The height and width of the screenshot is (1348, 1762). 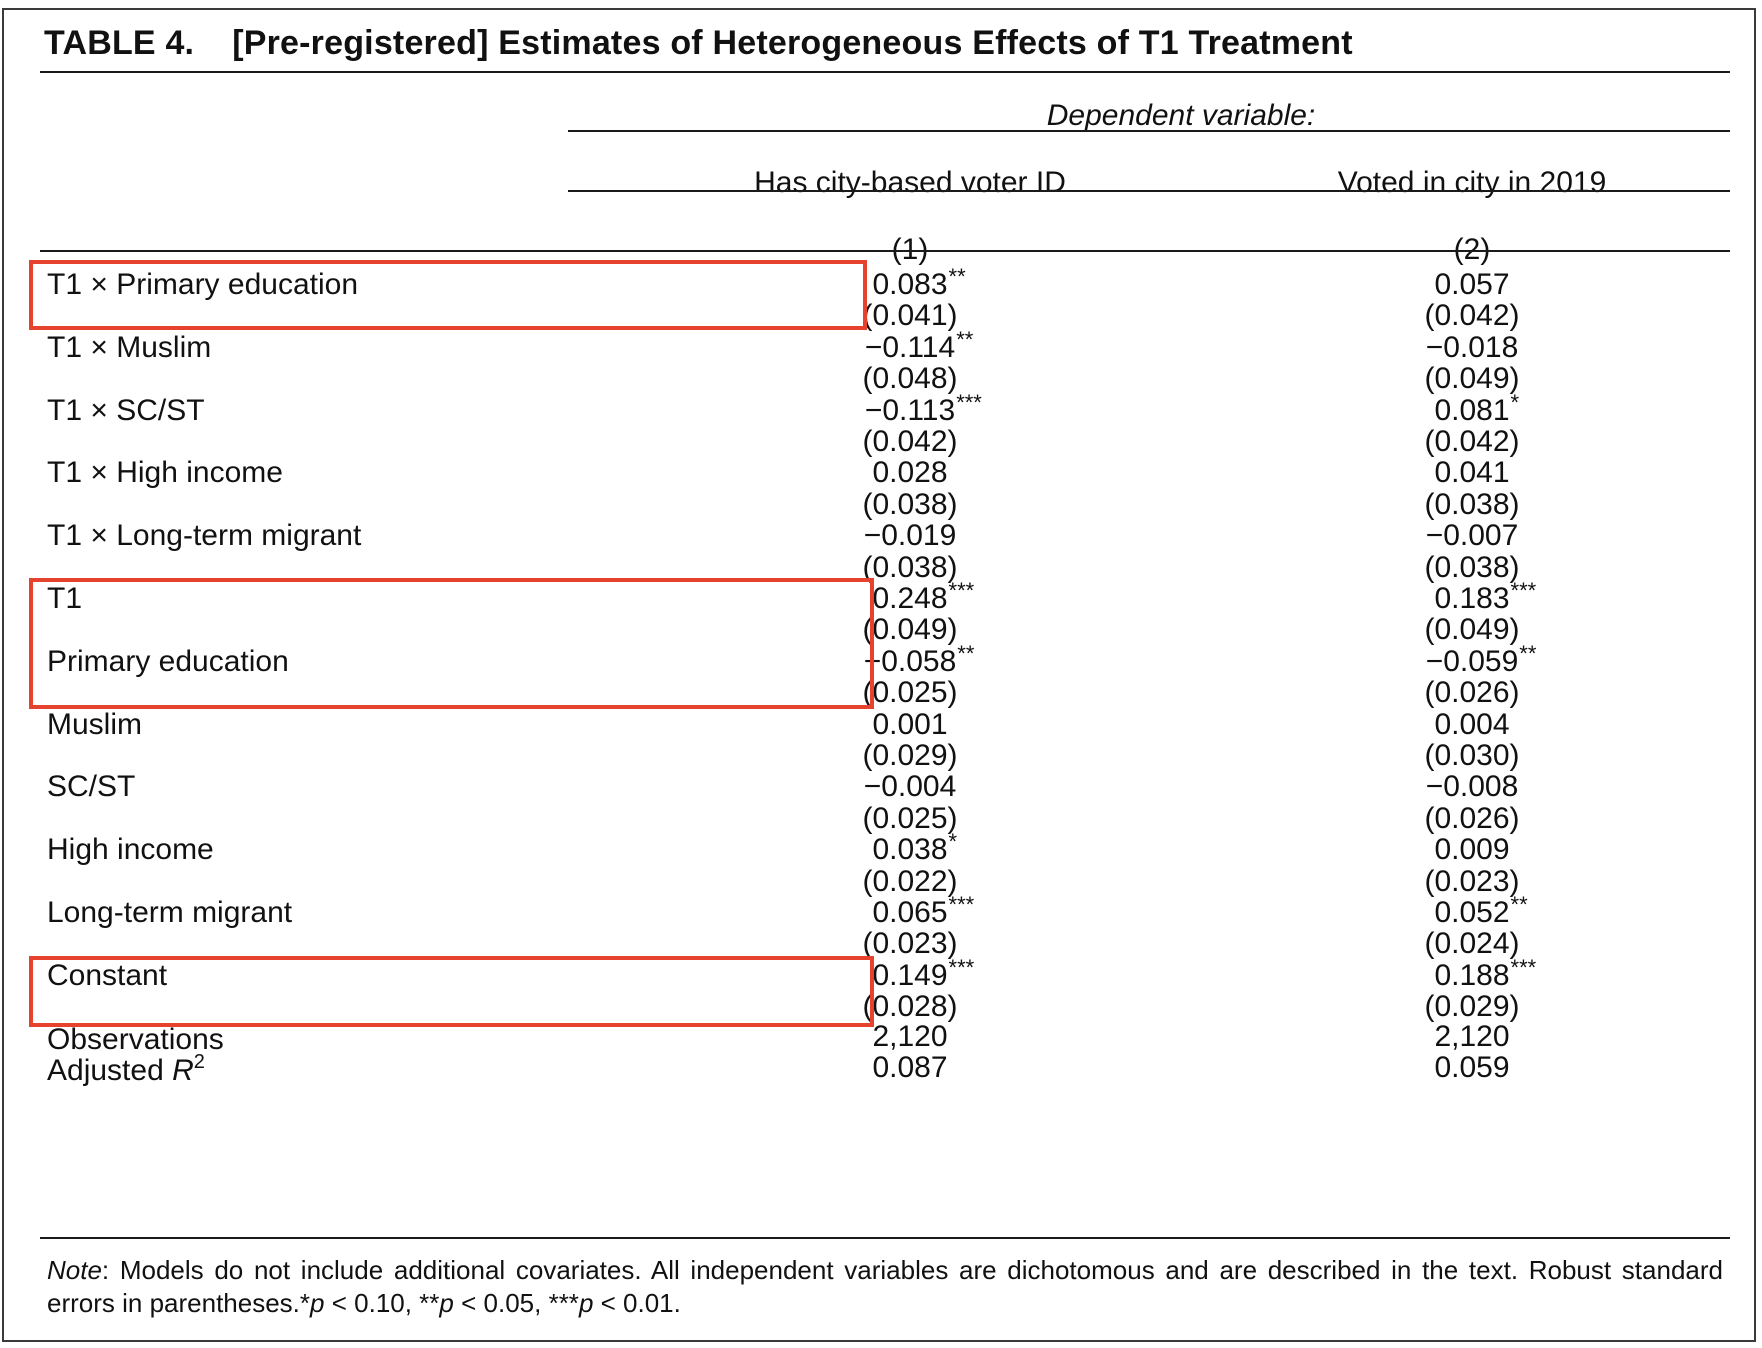 I want to click on stat-value-col2: 2,120, so click(x=1472, y=1036).